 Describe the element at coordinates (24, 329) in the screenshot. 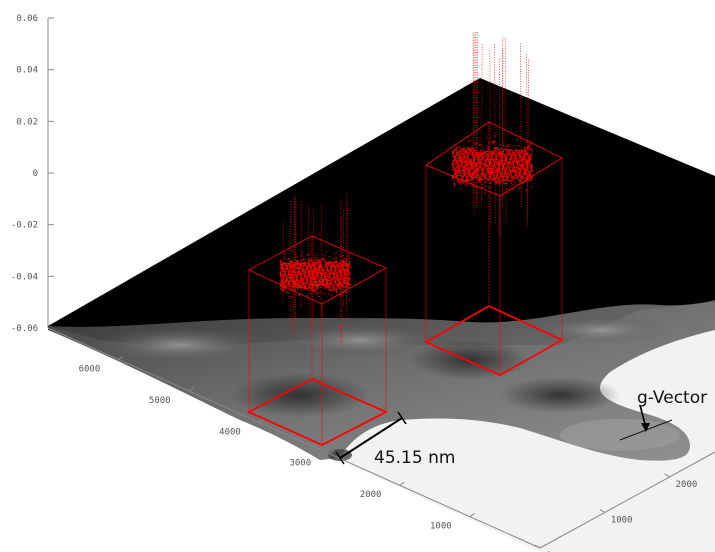

I see `z-tick-label: -0.06` at that location.